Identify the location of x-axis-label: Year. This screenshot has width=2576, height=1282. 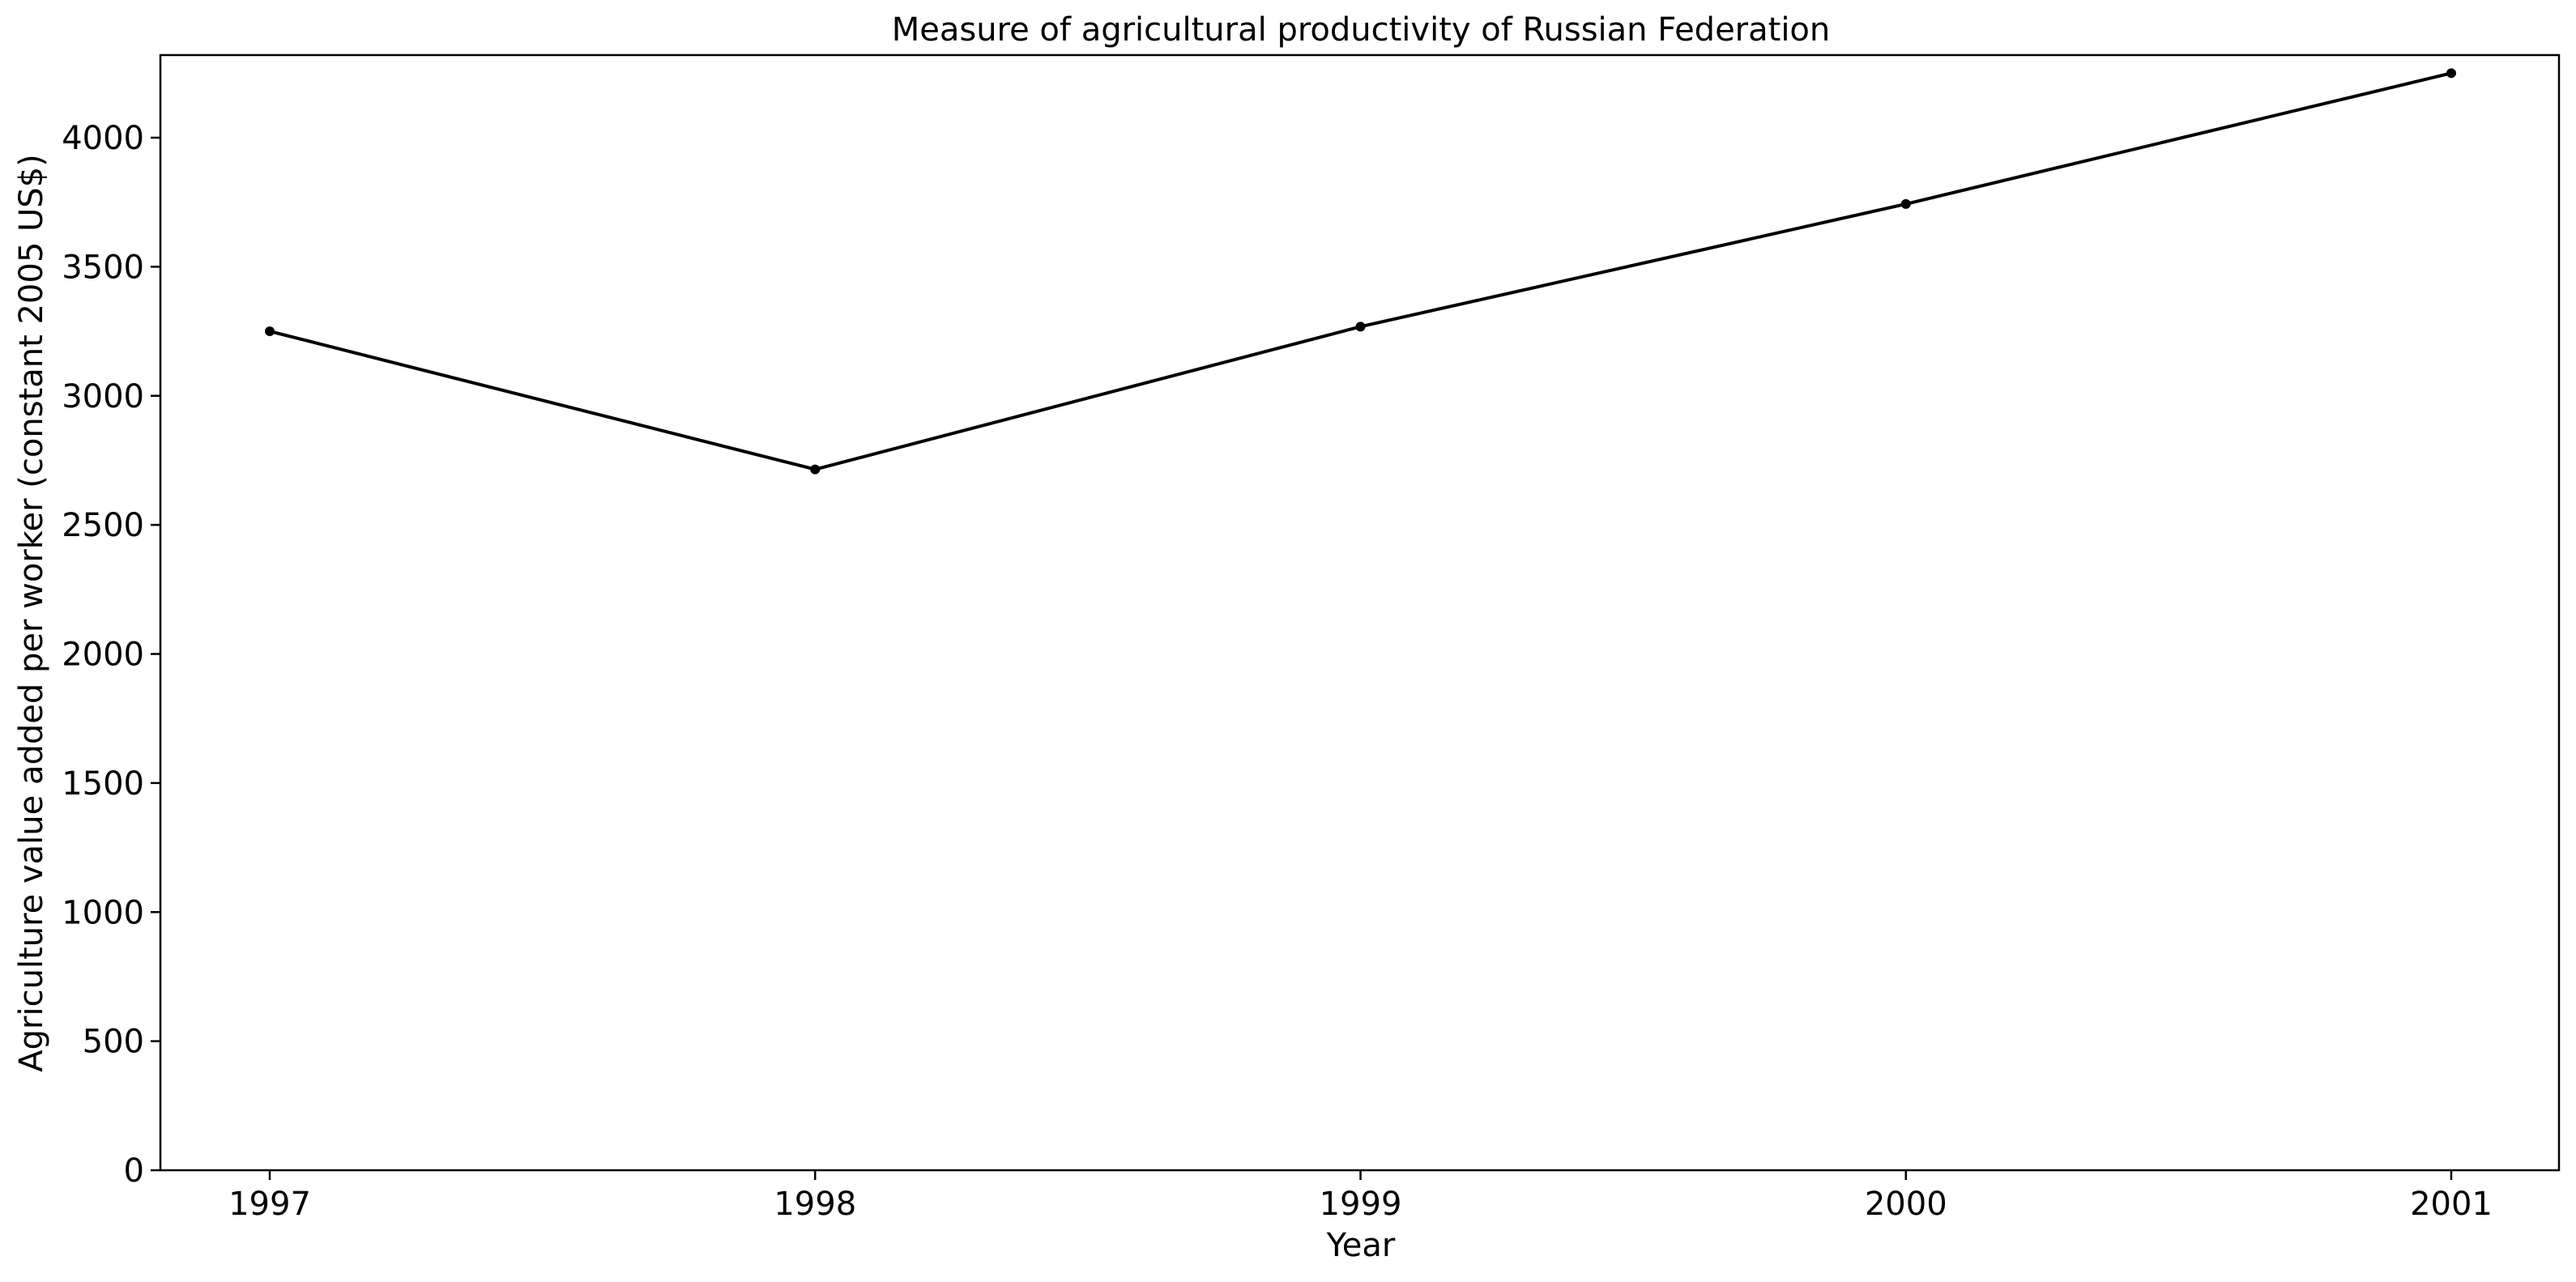
(1361, 1245).